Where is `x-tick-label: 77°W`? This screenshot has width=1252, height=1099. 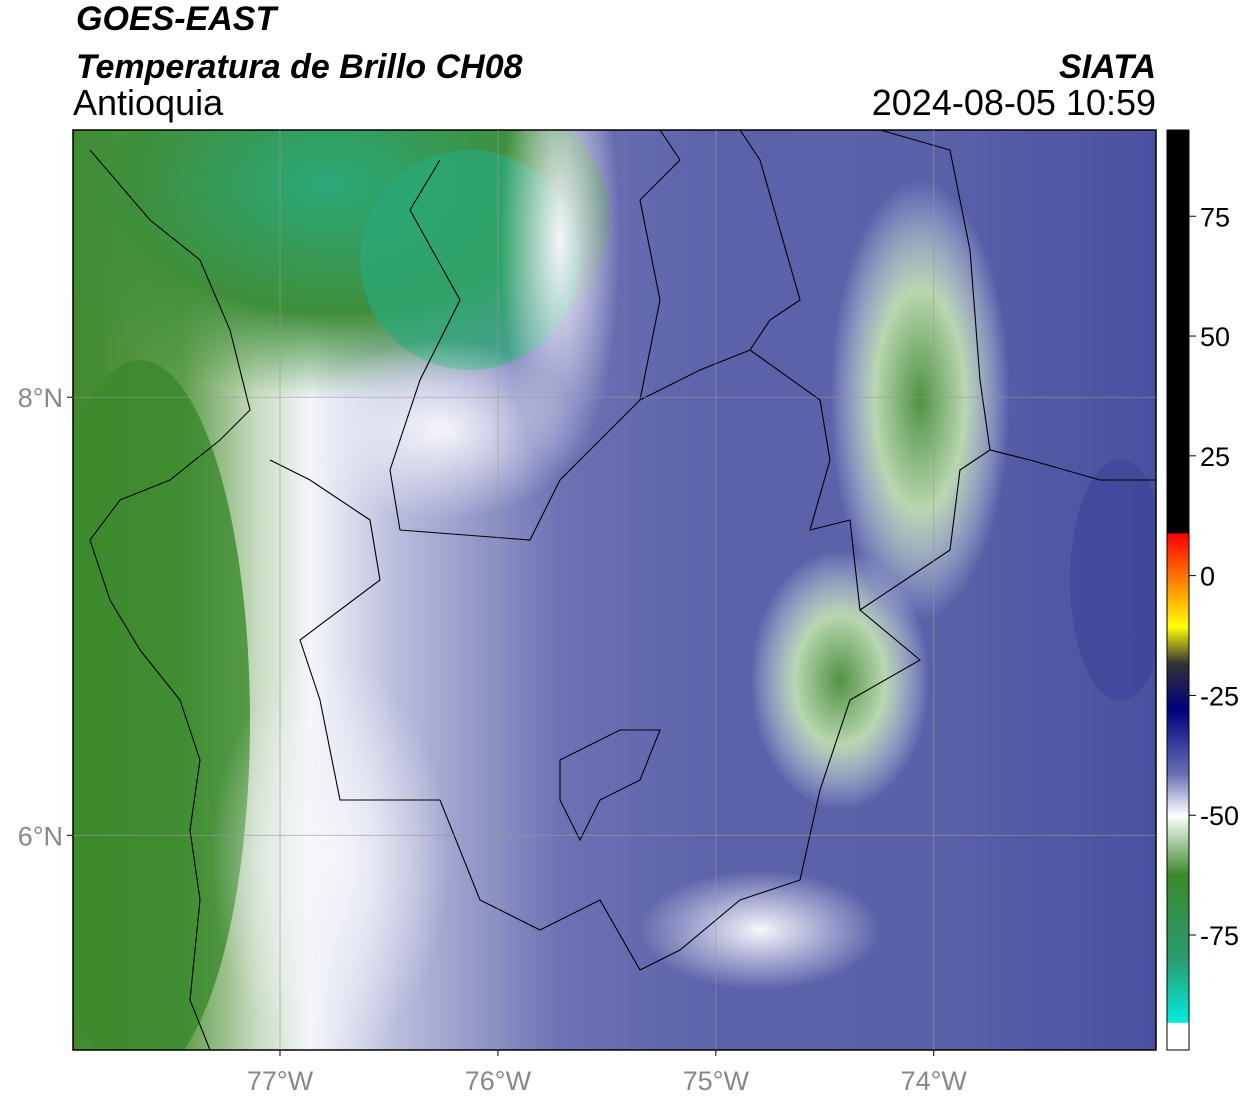 x-tick-label: 77°W is located at coordinates (280, 1081).